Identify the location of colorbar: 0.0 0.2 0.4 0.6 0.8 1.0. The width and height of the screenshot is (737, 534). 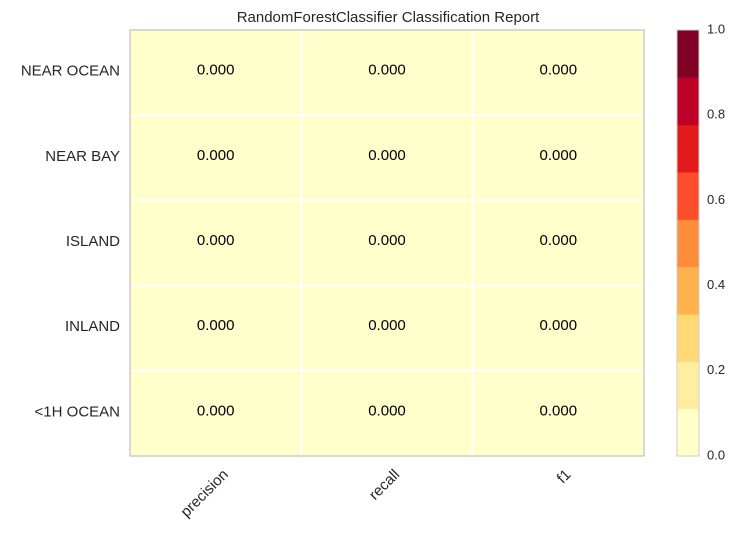
(700, 241).